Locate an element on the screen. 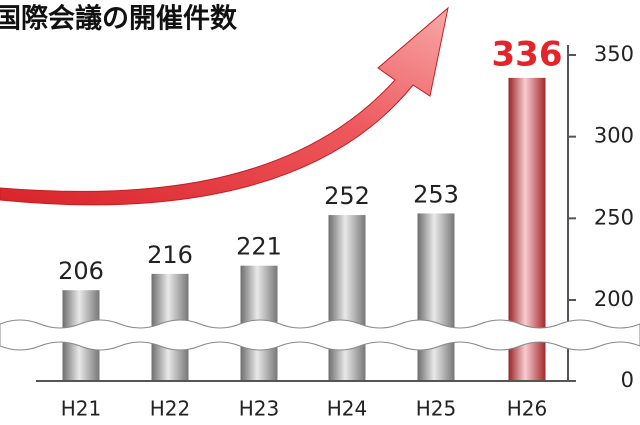 Image resolution: width=640 pixels, height=425 pixels. y-tick-label: 200 is located at coordinates (614, 299).